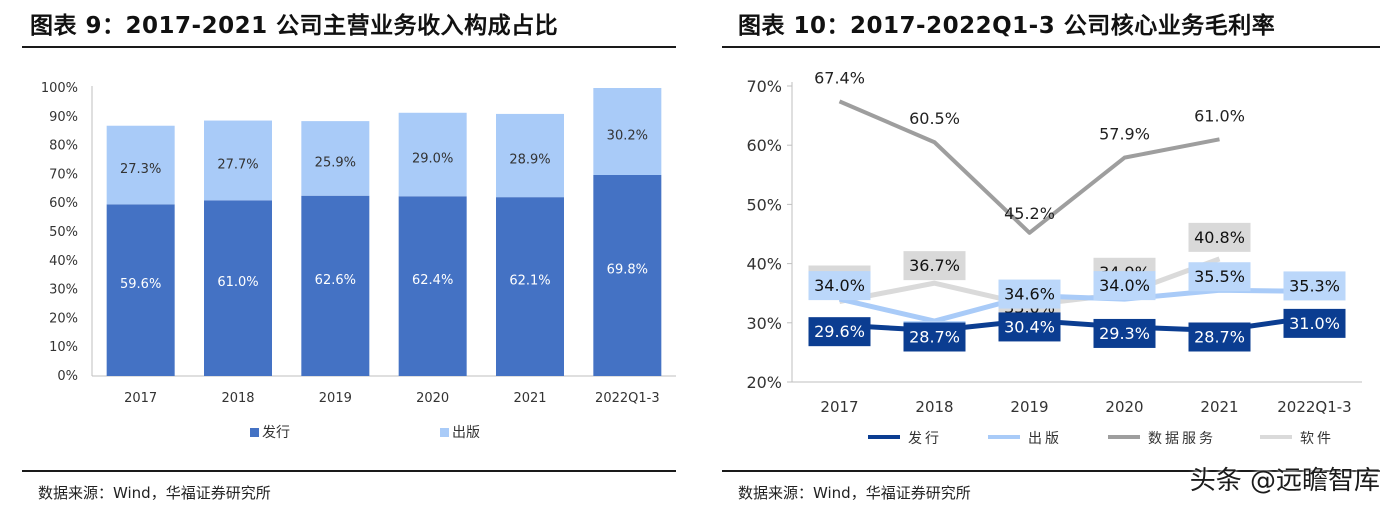 The height and width of the screenshot is (514, 1394). What do you see at coordinates (854, 493) in the screenshot?
I see `right-source-note: 数据来源：Wind，华福证券研究所` at bounding box center [854, 493].